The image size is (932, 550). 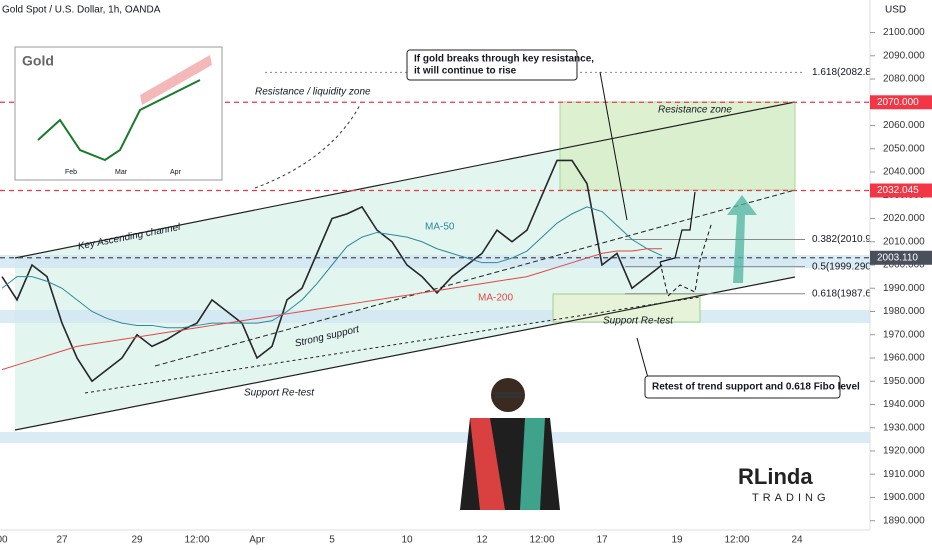 What do you see at coordinates (407, 540) in the screenshot?
I see `x-tick-label: 10` at bounding box center [407, 540].